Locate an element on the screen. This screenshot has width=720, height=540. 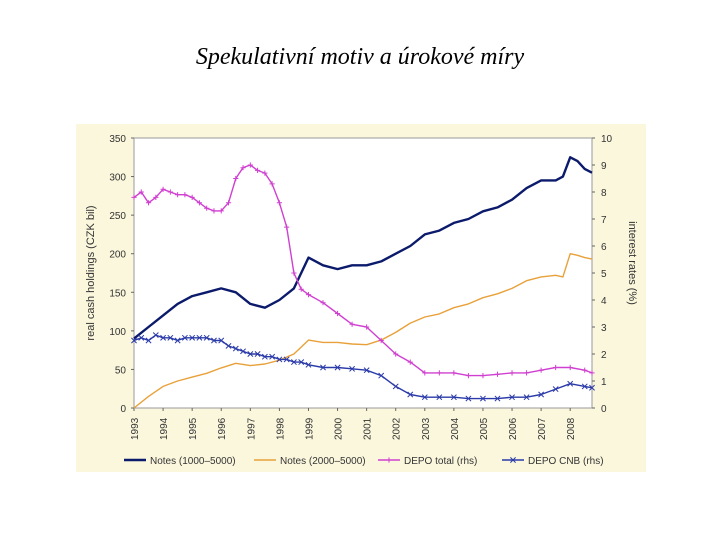
y2-tick-label: 10 is located at coordinates (607, 139).